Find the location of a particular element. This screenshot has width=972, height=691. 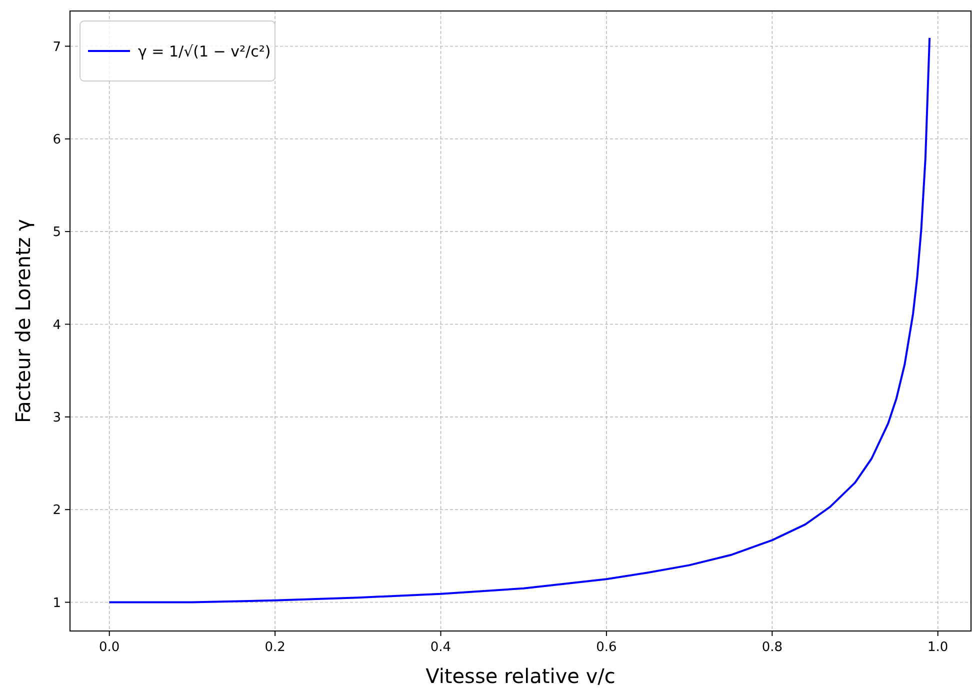

x-axis-title: Vitesse relative v/c is located at coordinates (521, 676).